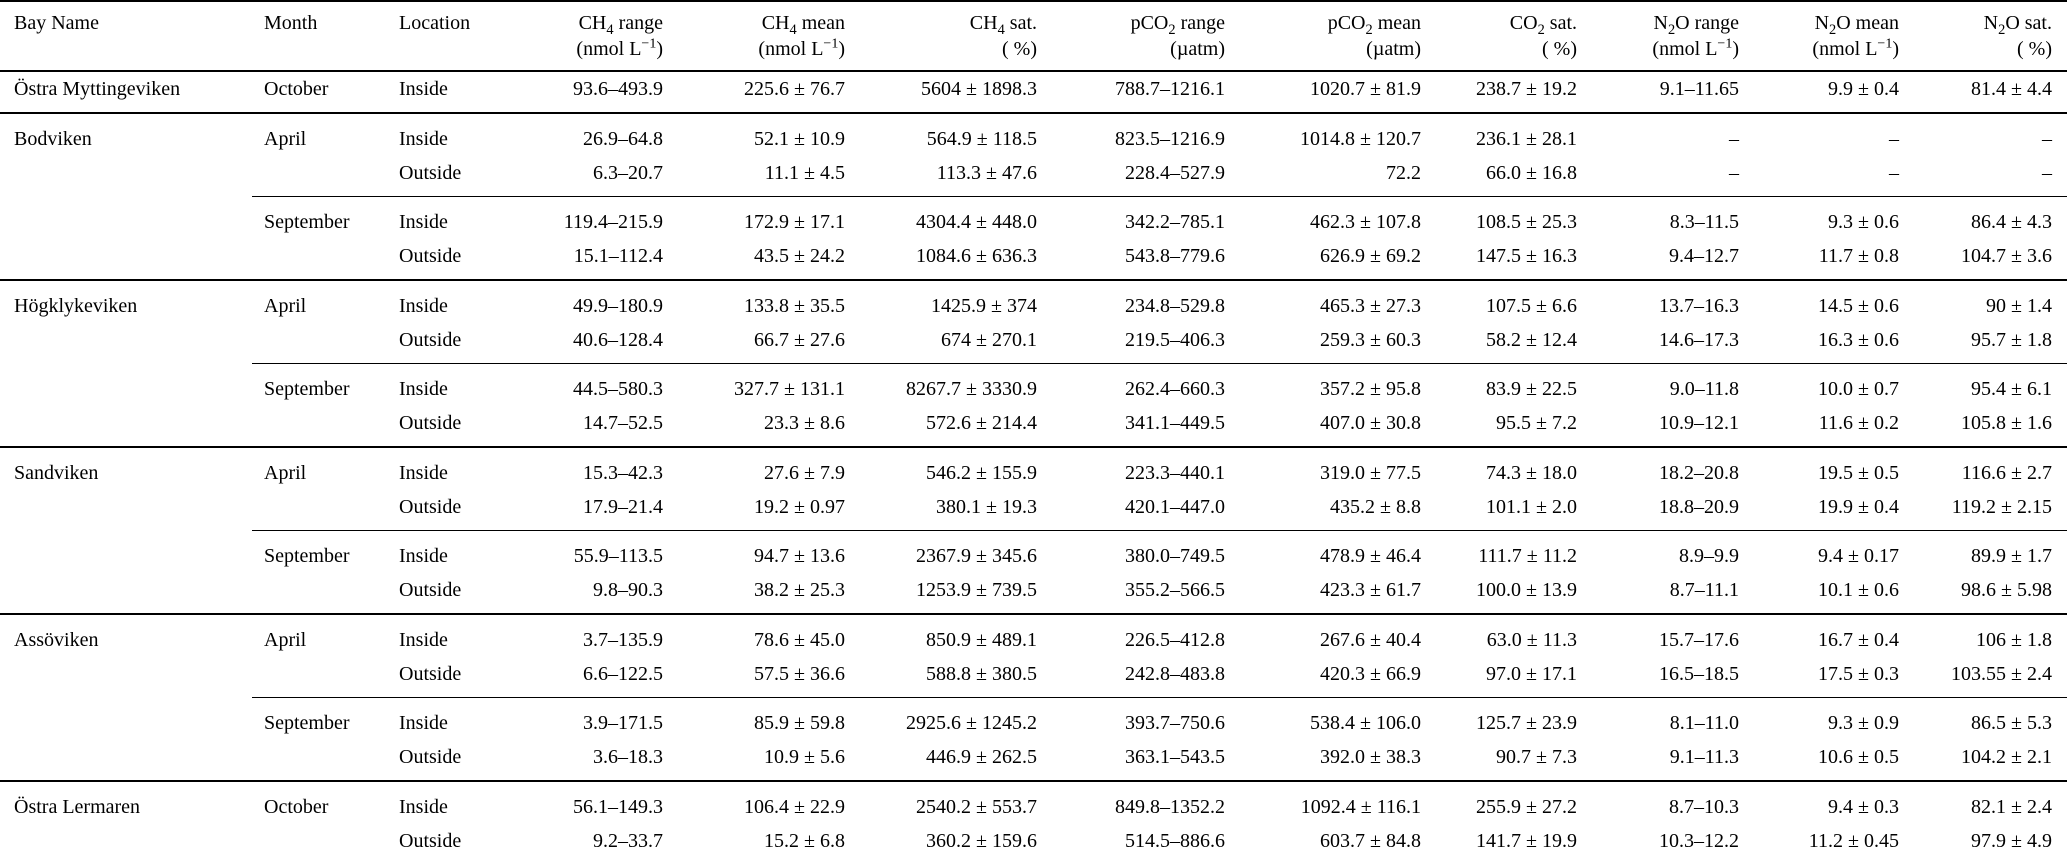 The image size is (2067, 850). What do you see at coordinates (1370, 340) in the screenshot?
I see `cell-pco2-mean: 259.3 ± 60.3` at bounding box center [1370, 340].